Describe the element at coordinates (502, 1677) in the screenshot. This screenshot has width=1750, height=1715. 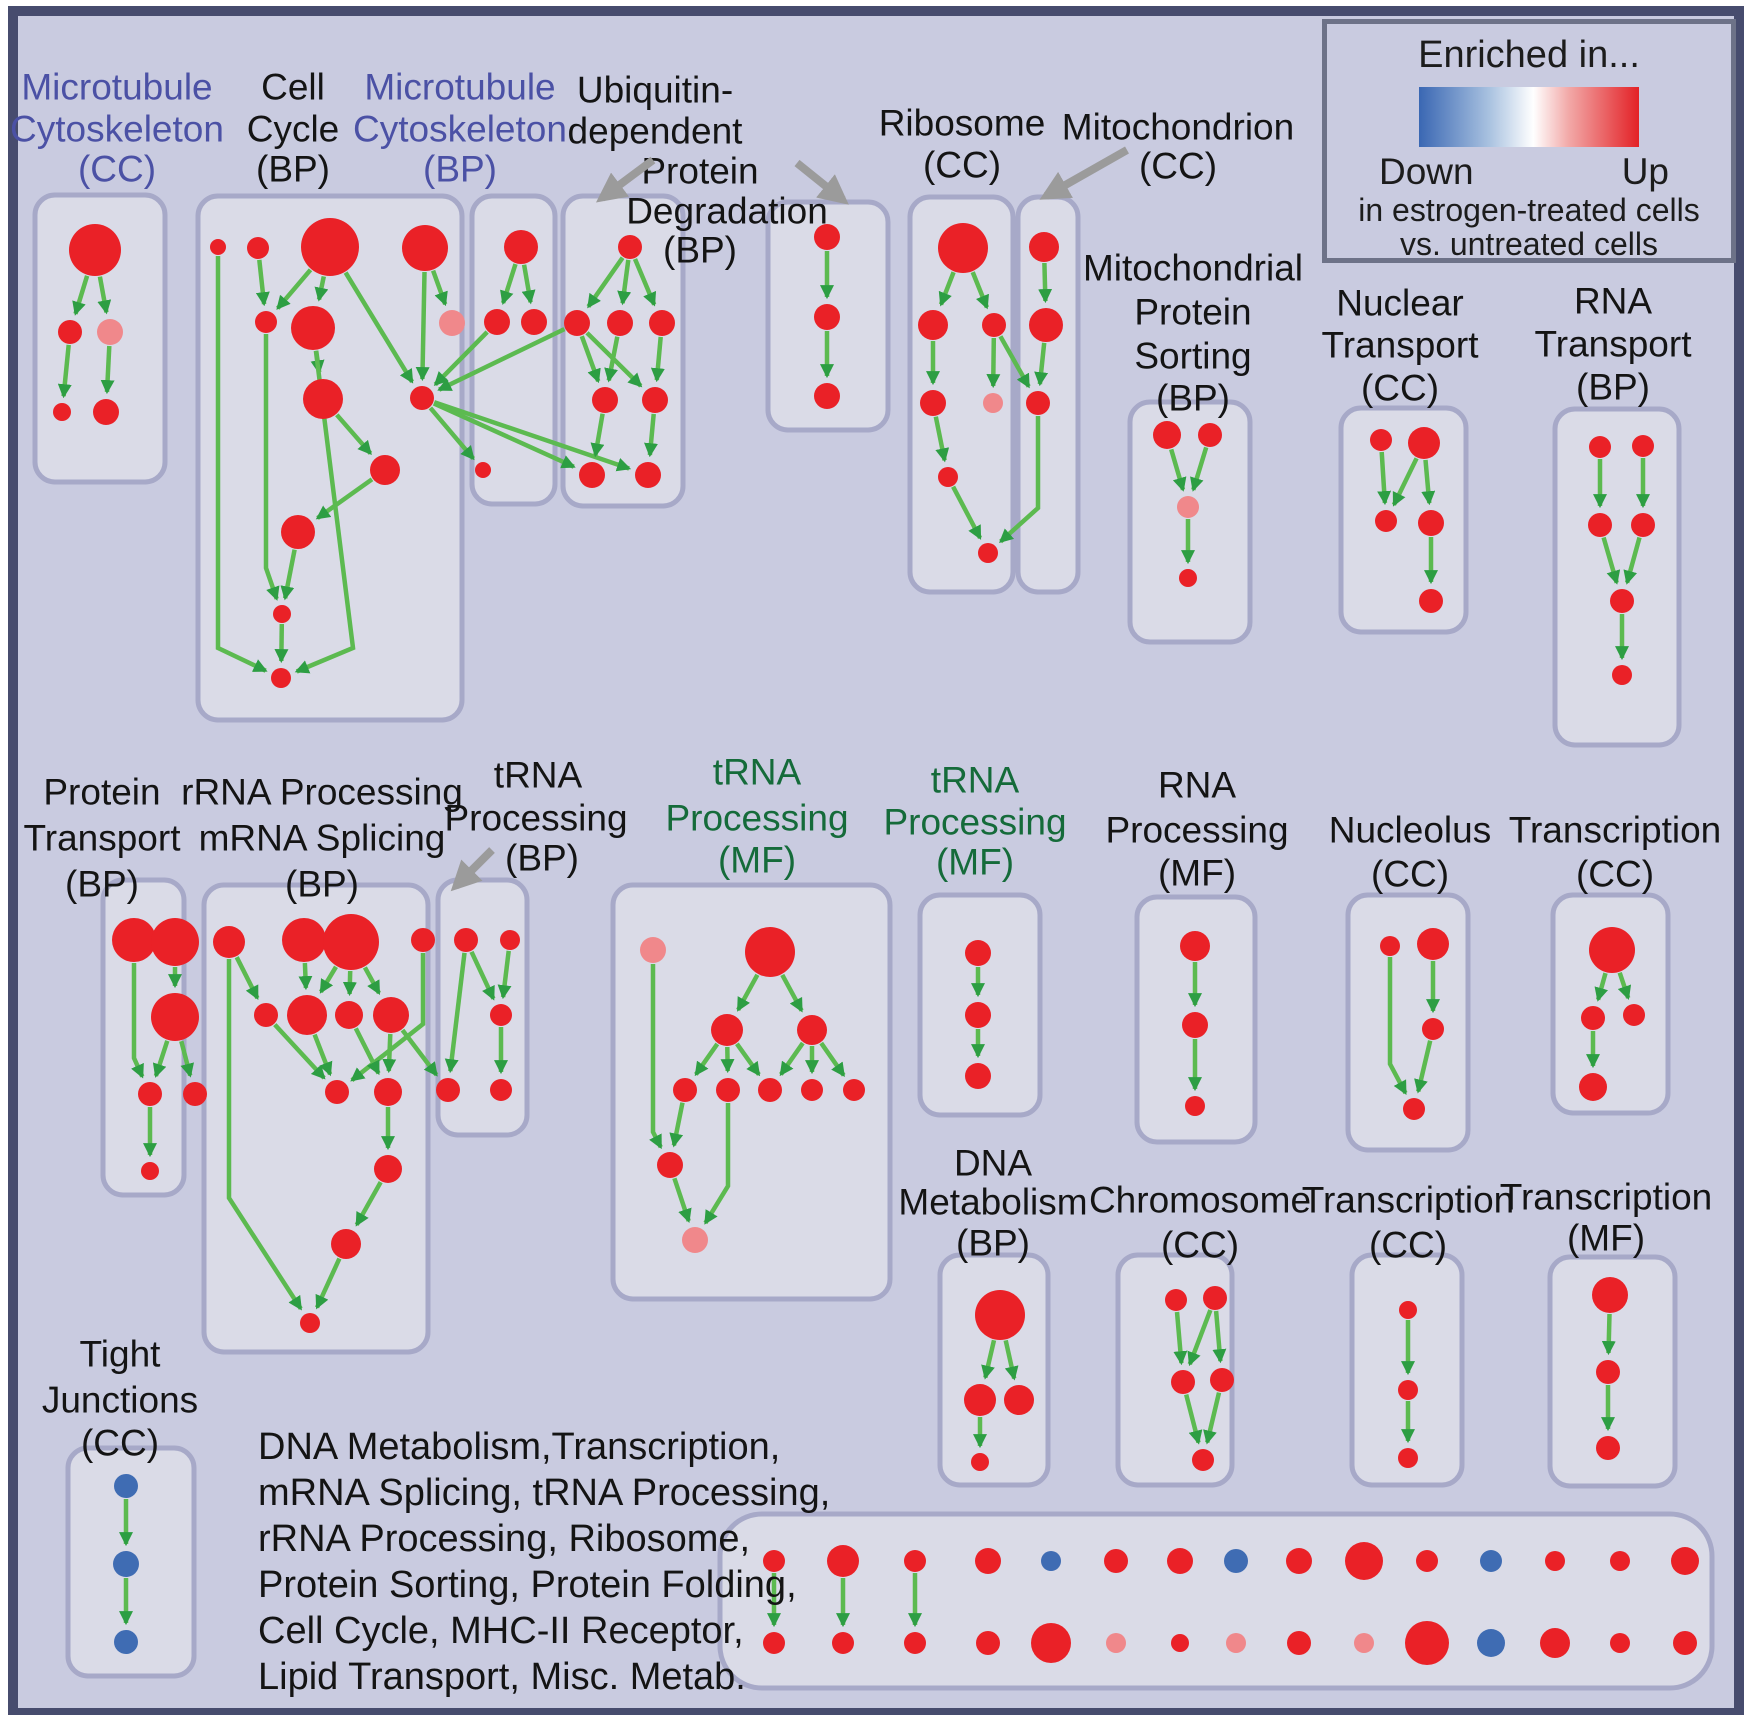
I see `misc-line: Lipid Transport, Misc. Metab.` at that location.